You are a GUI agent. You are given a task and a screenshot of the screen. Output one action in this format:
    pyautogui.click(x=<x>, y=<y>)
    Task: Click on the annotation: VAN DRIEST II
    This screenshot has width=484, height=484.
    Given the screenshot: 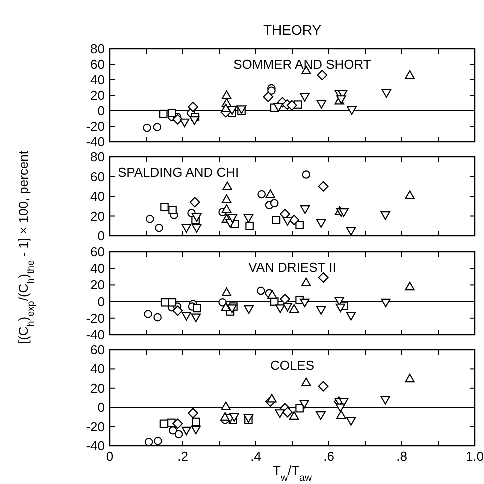 What is the action you would take?
    pyautogui.click(x=292, y=267)
    